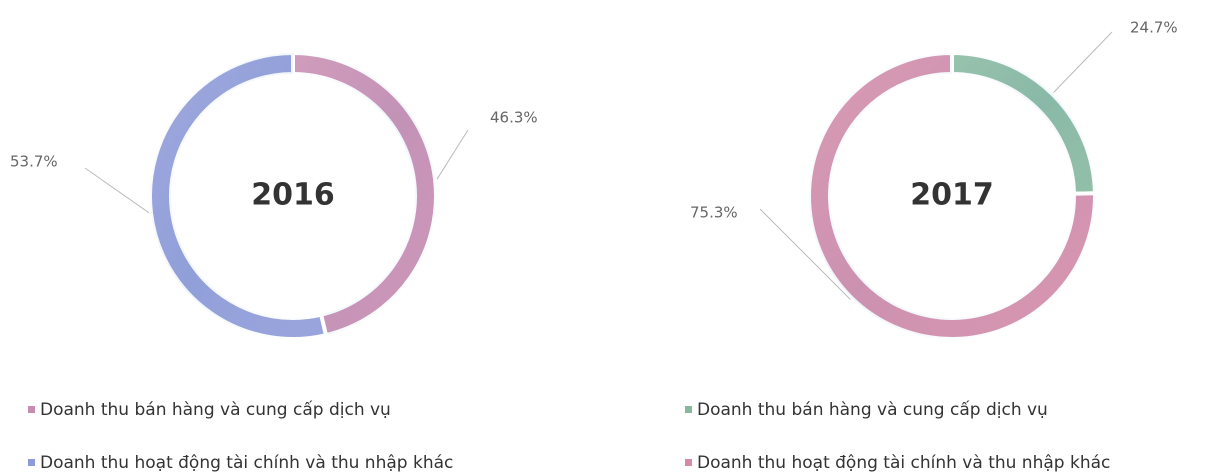  Describe the element at coordinates (34, 162) in the screenshot. I see `data-label: 53.7%` at that location.